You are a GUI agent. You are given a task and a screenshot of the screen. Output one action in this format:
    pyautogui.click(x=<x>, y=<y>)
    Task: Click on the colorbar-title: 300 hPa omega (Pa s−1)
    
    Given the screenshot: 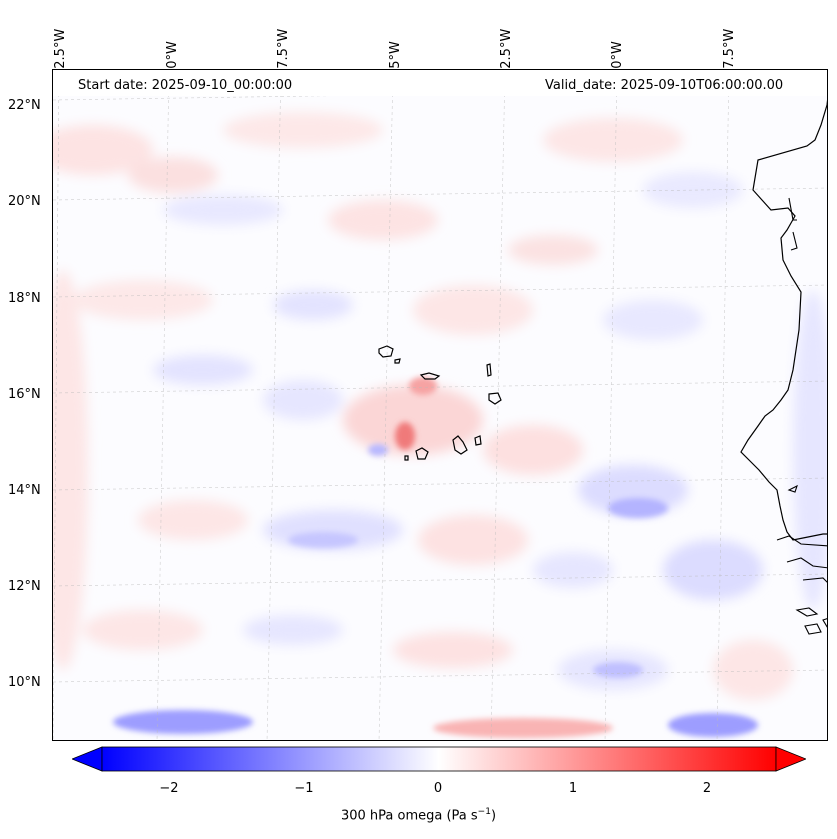 What is the action you would take?
    pyautogui.click(x=418, y=815)
    